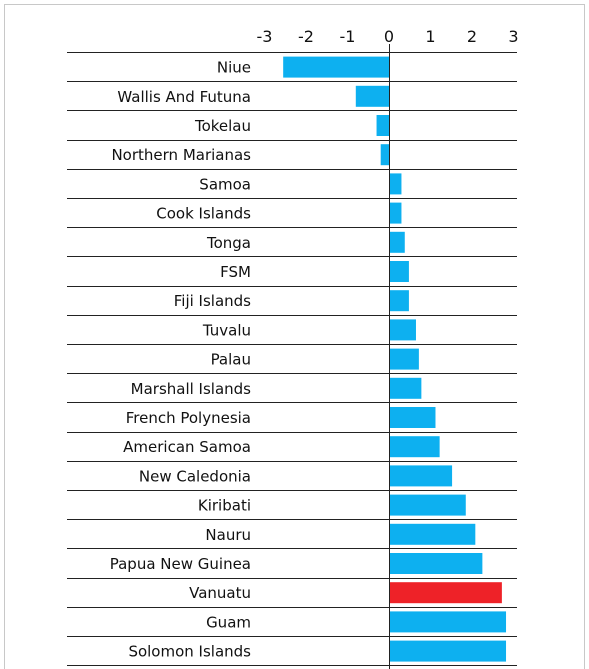 Image resolution: width=589 pixels, height=669 pixels. Describe the element at coordinates (224, 506) in the screenshot. I see `category-label: Kiribati` at that location.